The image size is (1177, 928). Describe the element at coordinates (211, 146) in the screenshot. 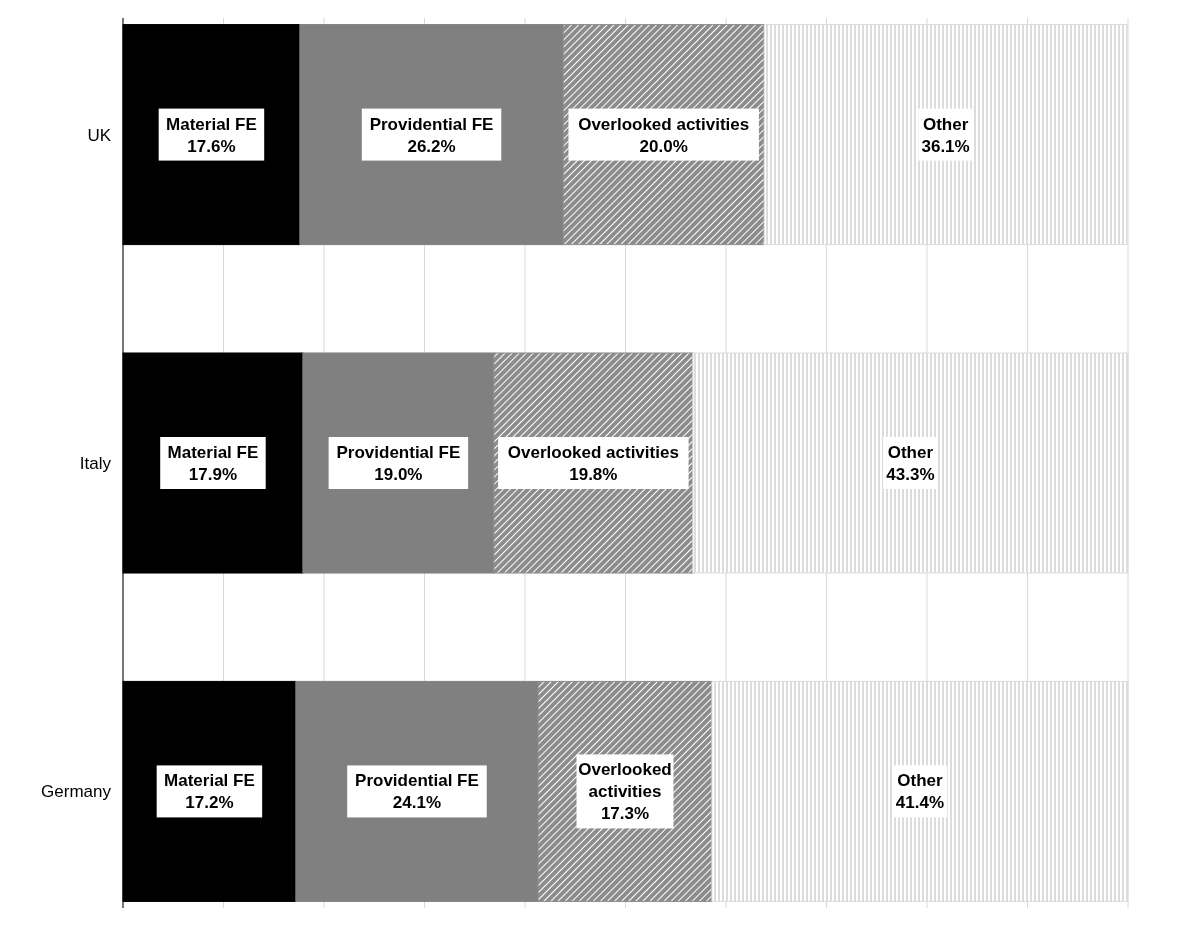

I see `data-label: 17.6%` at that location.